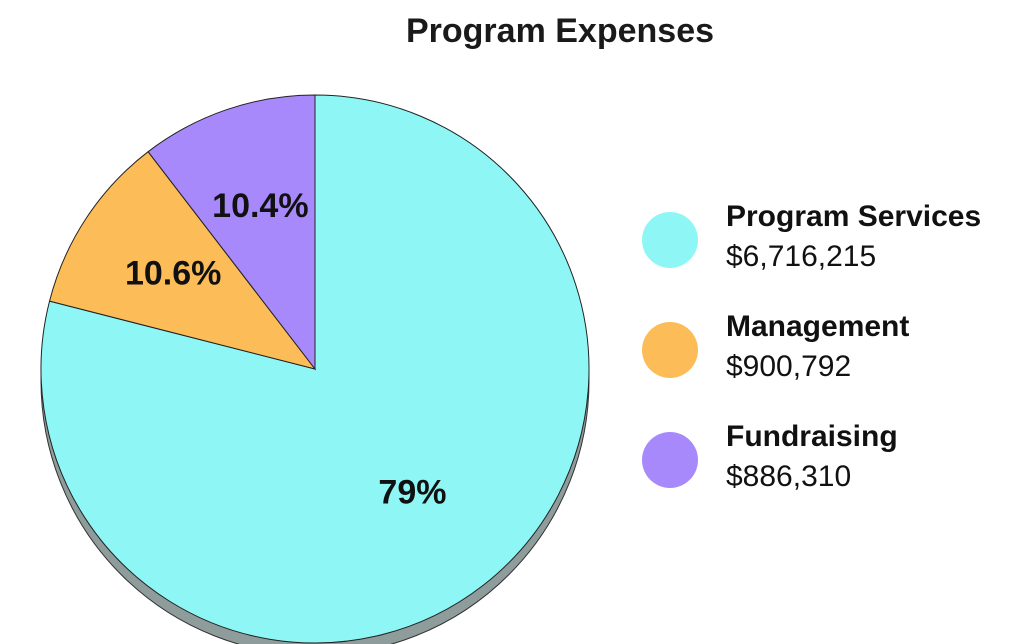 The height and width of the screenshot is (644, 1024). I want to click on legend-swatch-management, so click(670, 350).